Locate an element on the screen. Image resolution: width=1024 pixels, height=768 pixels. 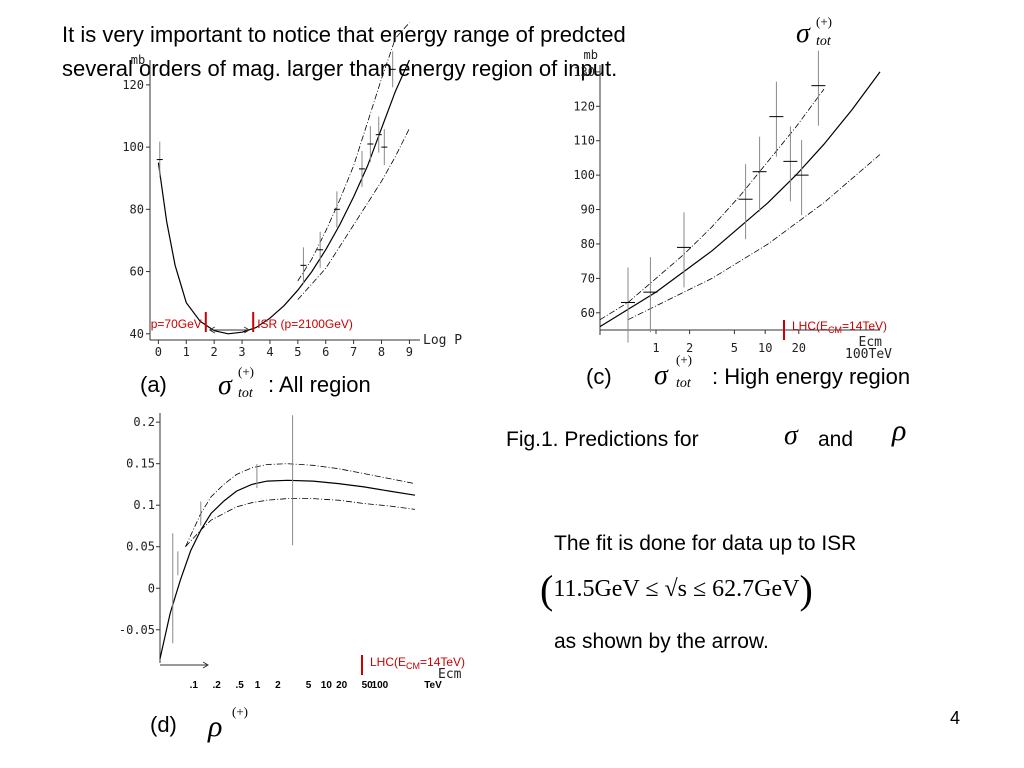
chart-c-x-tick-label: 1 is located at coordinates (655, 348).